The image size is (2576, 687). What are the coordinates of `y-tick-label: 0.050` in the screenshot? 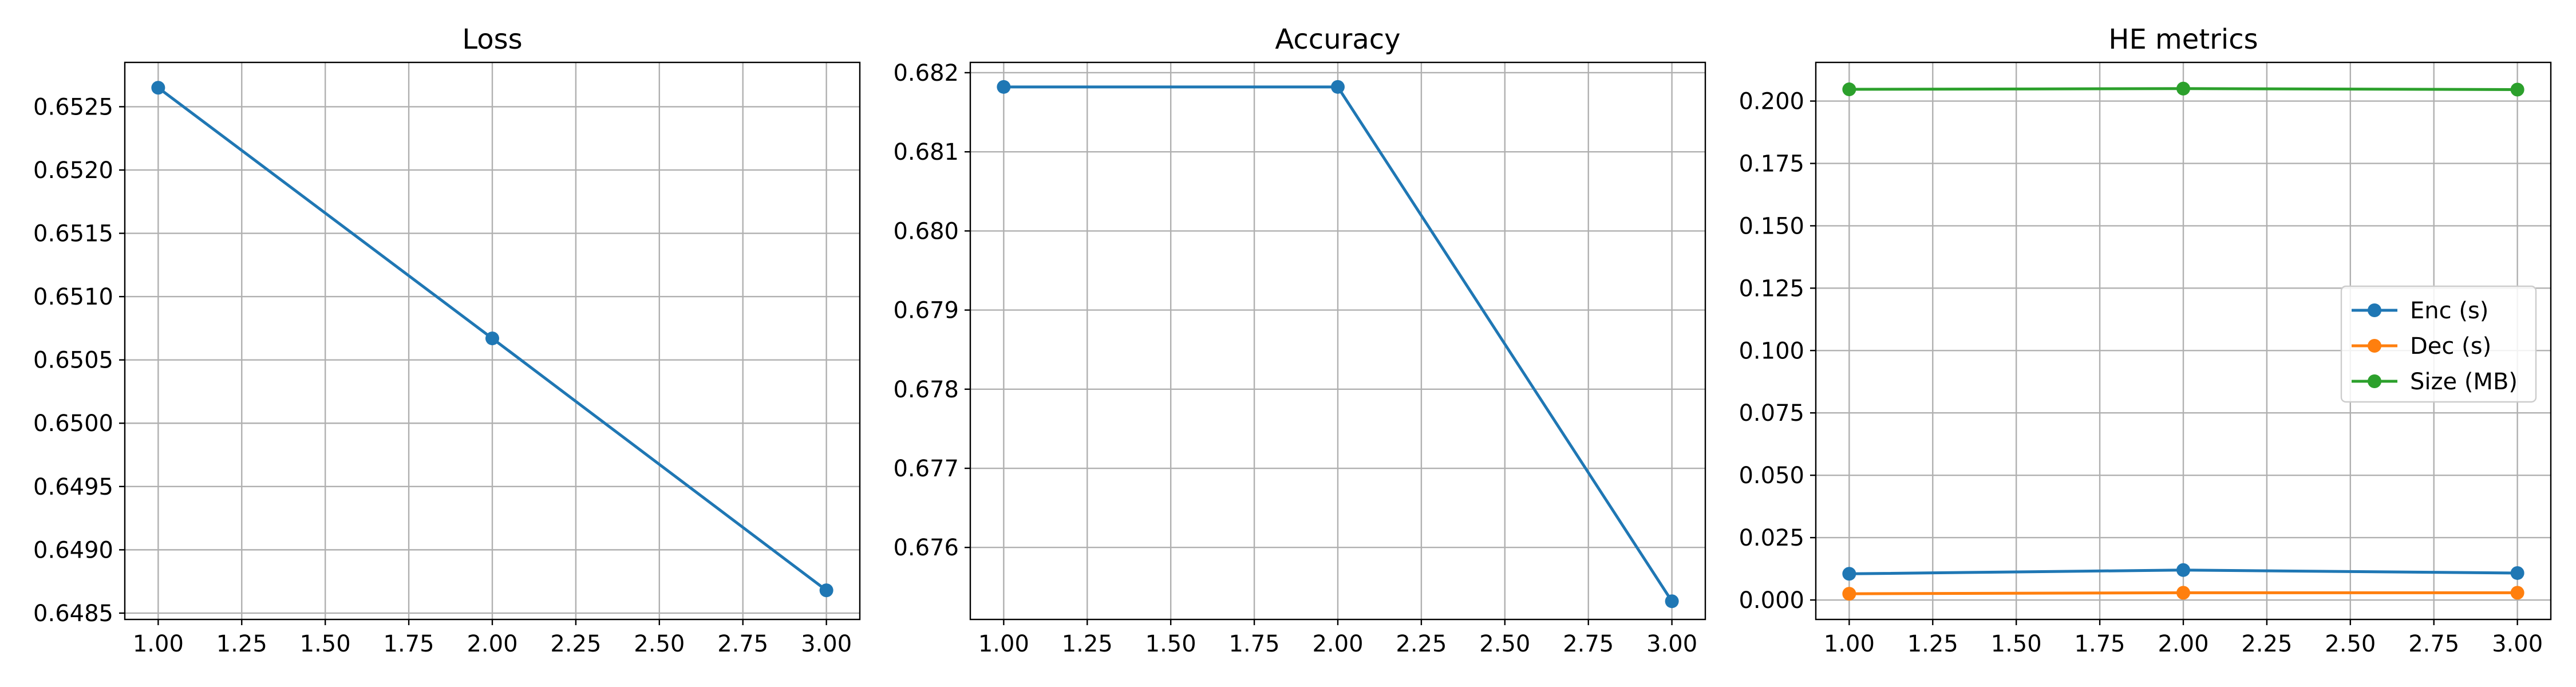 It's located at (1771, 476).